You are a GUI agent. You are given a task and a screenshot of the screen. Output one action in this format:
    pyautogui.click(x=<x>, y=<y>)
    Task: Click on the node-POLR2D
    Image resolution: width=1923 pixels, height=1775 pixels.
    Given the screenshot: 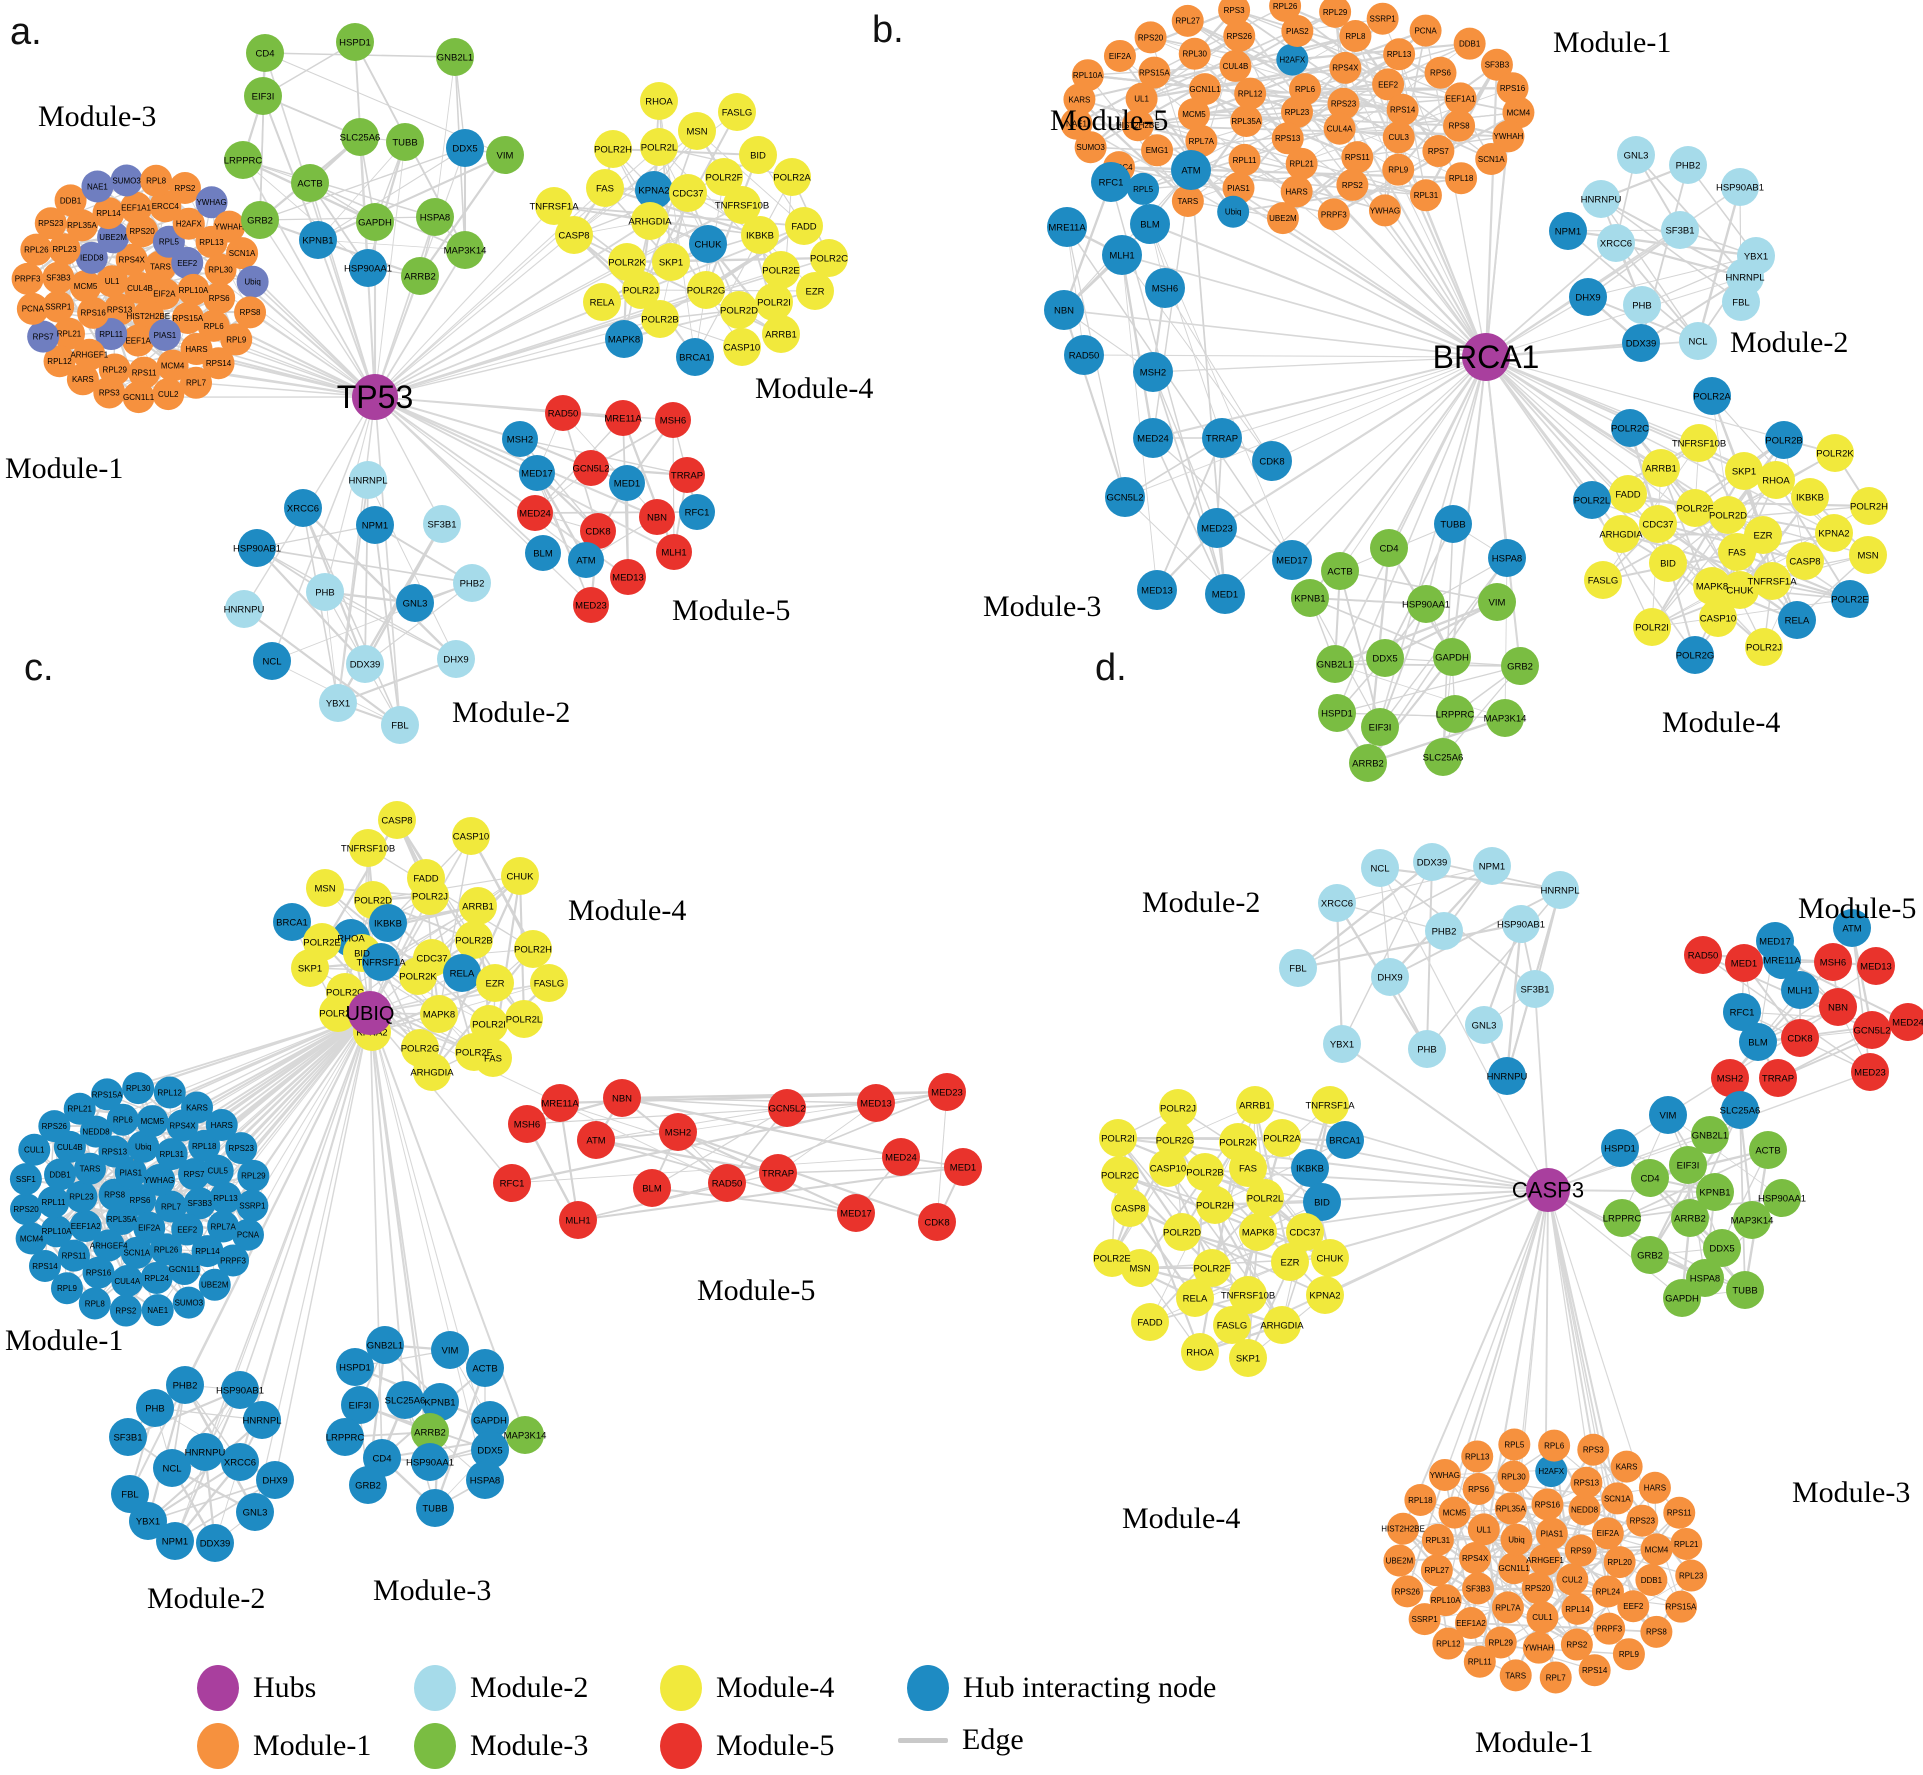 What is the action you would take?
    pyautogui.click(x=1182, y=1232)
    